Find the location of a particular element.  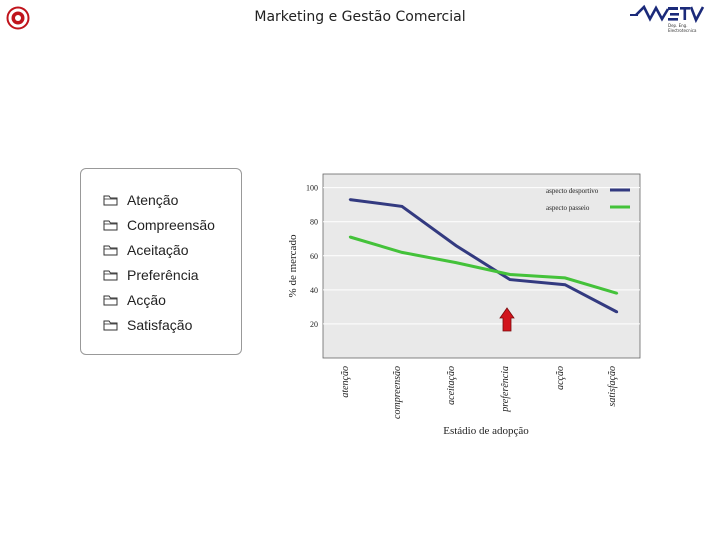

logo-sub-line1: Dep. Eng. is located at coordinates (678, 25).